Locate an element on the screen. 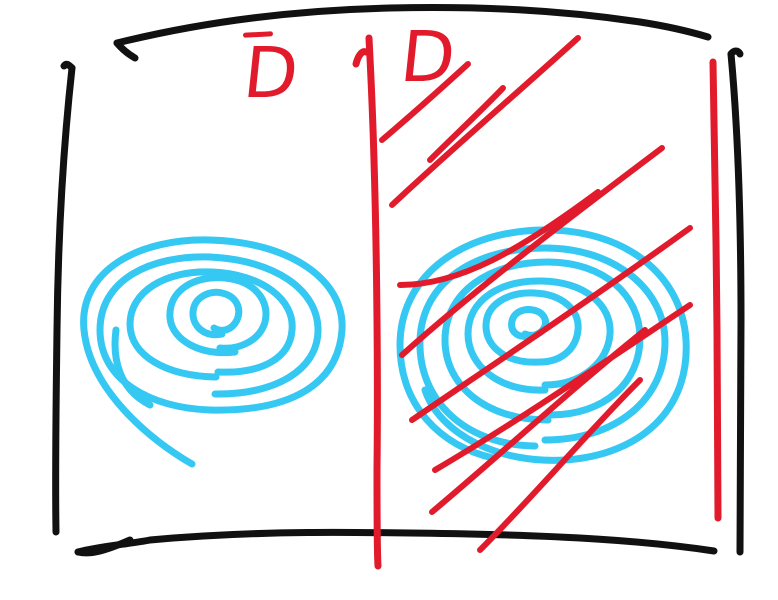  contour-right-second is located at coordinates (542, 347).